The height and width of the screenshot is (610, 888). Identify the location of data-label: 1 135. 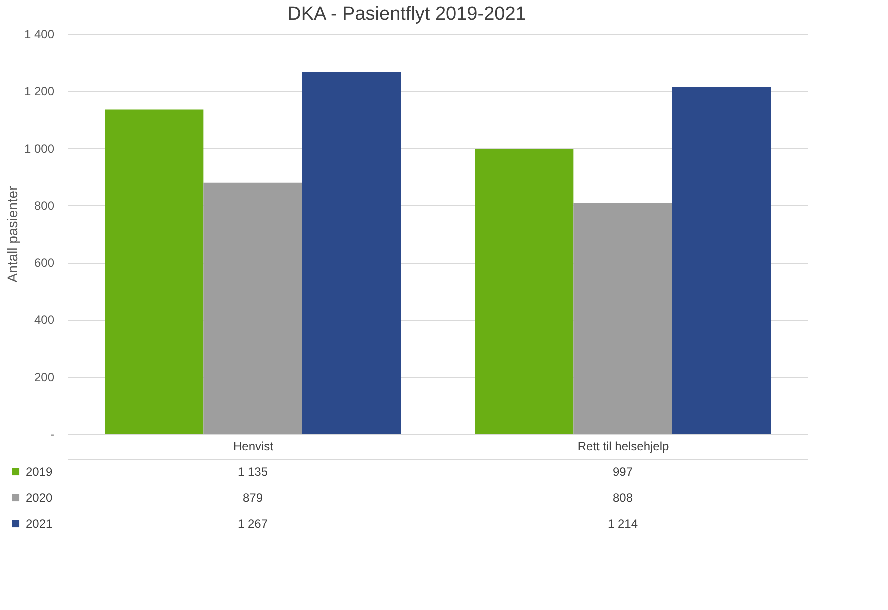
(253, 472).